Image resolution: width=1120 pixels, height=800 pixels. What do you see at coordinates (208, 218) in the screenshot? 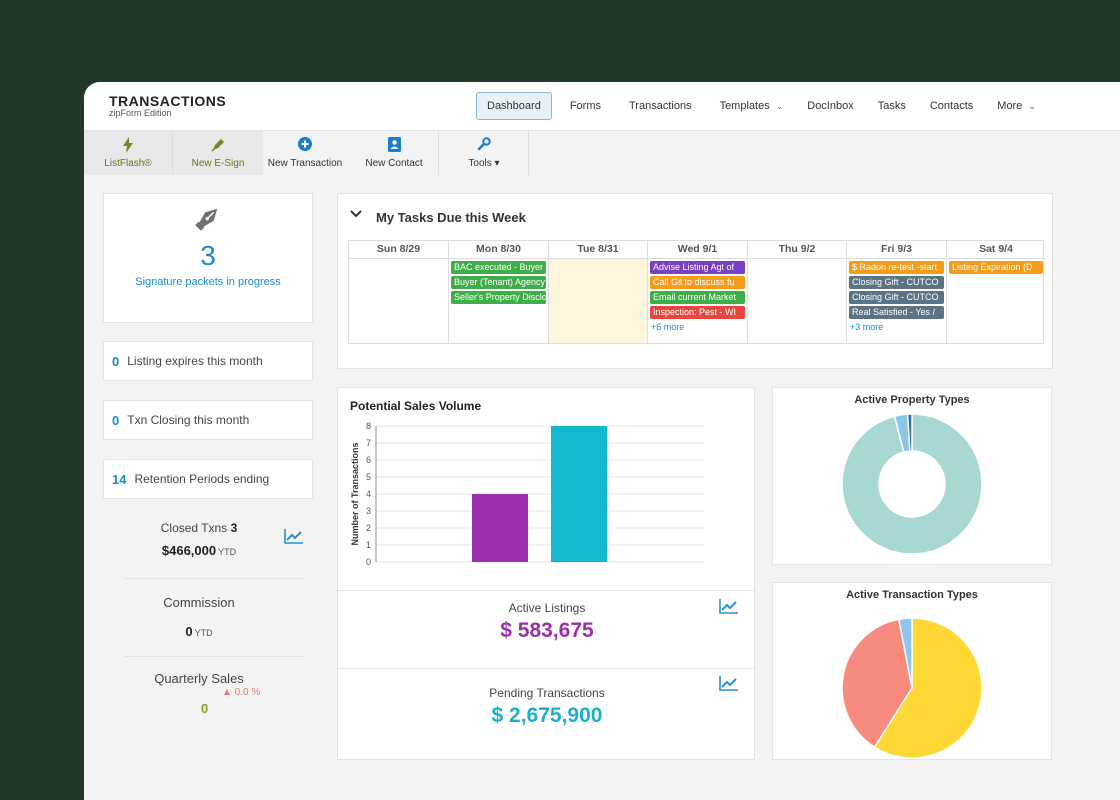
I see `fountain-pen-icon` at bounding box center [208, 218].